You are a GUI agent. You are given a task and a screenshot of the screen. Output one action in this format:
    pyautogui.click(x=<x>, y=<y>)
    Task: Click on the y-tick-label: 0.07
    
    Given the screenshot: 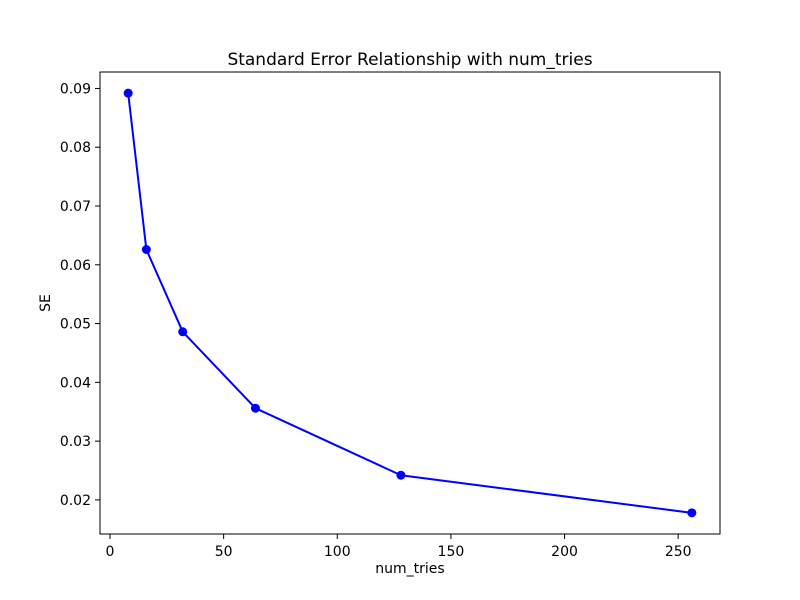 What is the action you would take?
    pyautogui.click(x=75, y=207)
    